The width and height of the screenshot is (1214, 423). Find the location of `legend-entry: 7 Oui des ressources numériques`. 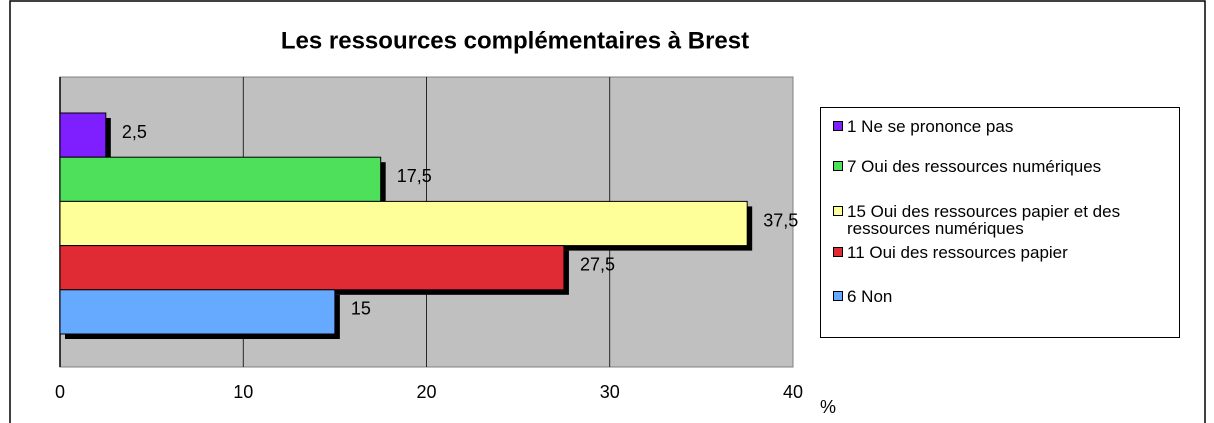

legend-entry: 7 Oui des ressources numériques is located at coordinates (1000, 166).